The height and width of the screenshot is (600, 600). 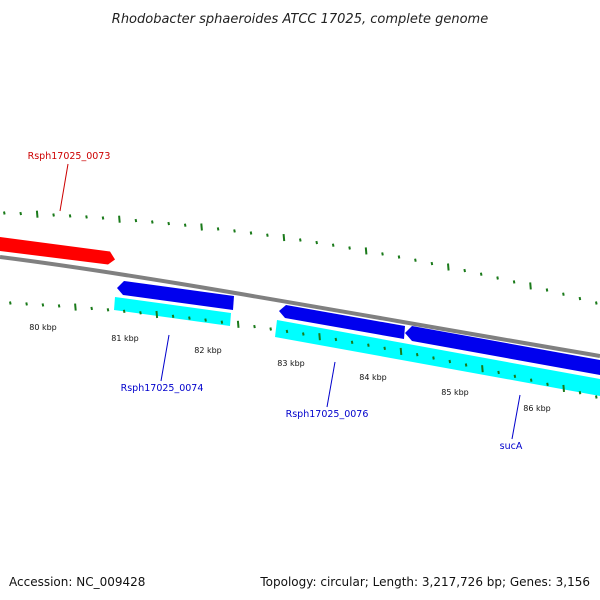 What do you see at coordinates (511, 446) in the screenshot?
I see `gene-label-sucA: sucA` at bounding box center [511, 446].